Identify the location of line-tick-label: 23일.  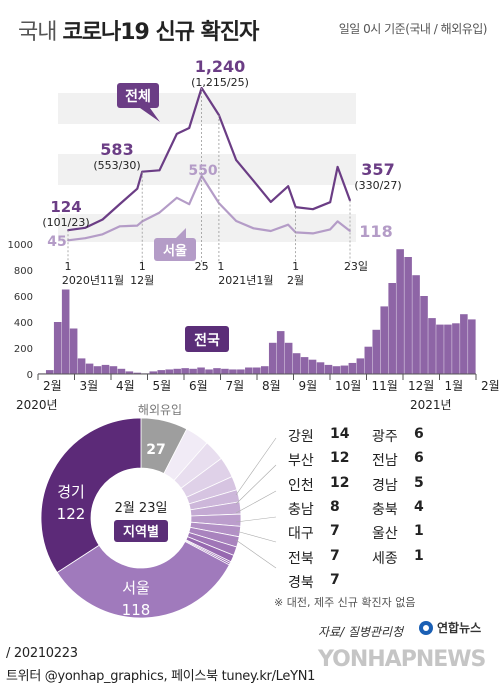
(356, 266).